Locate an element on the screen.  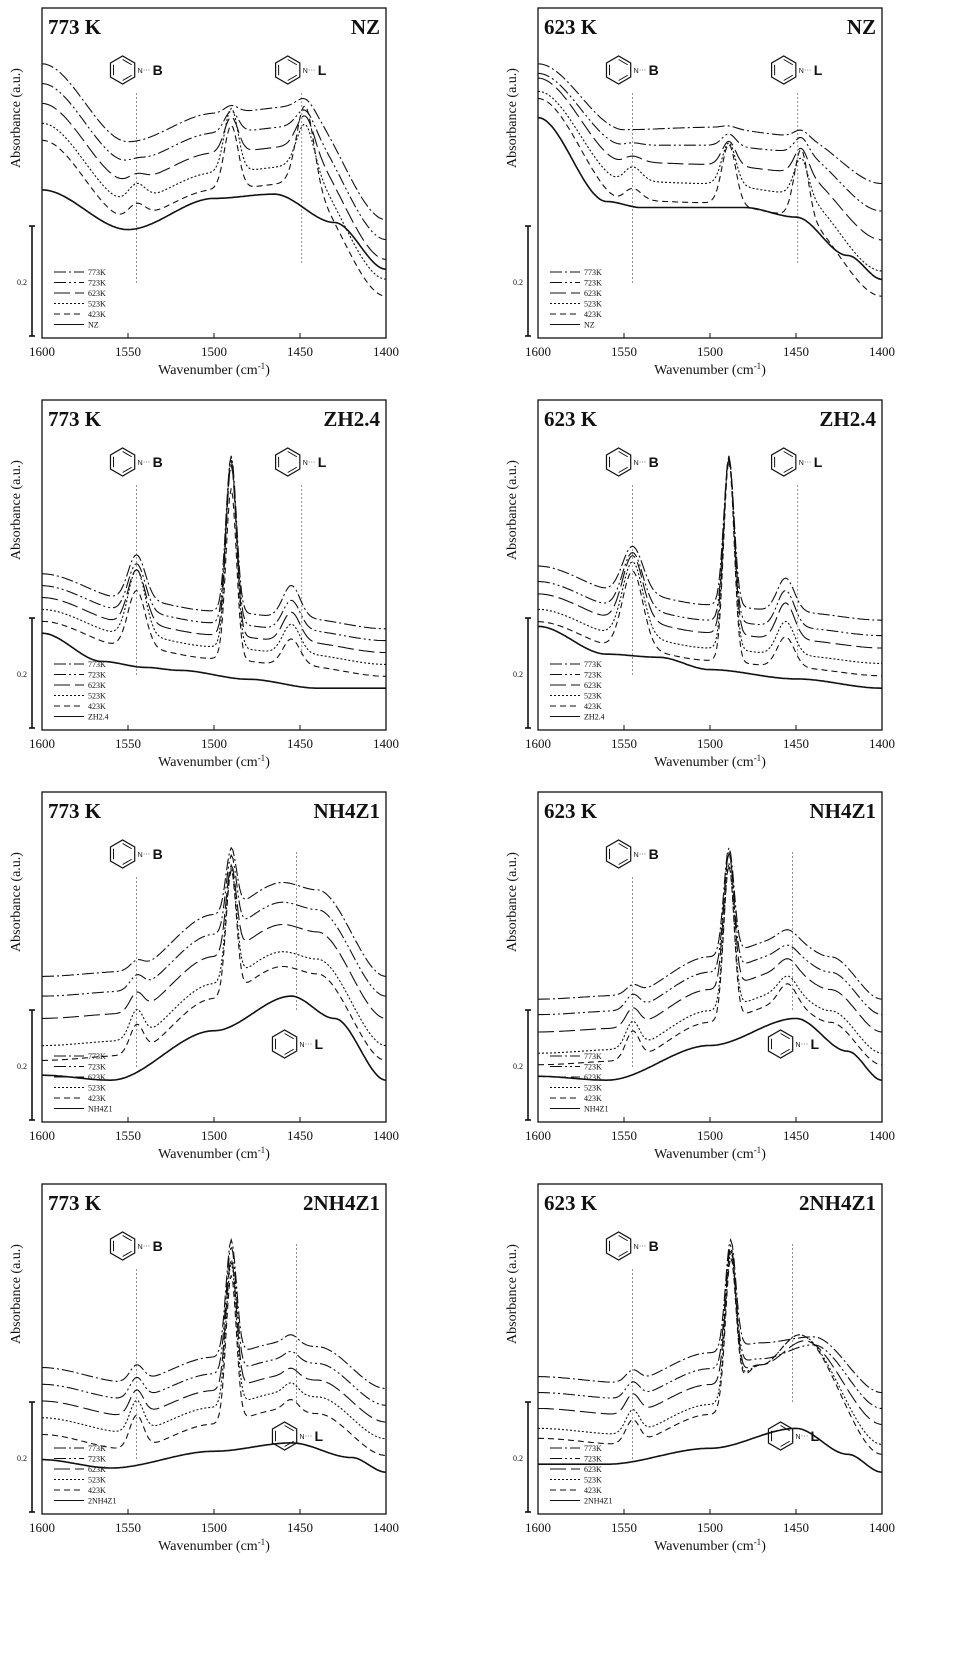
legend-entry: 773K is located at coordinates (593, 272).